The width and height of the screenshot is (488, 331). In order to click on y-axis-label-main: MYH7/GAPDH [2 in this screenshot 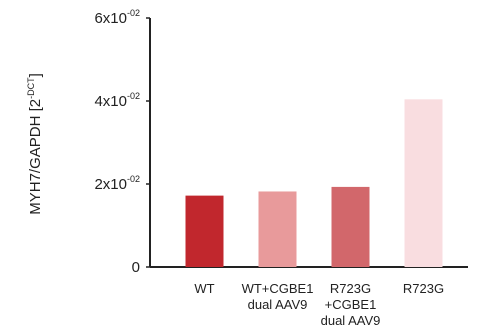, I will do `click(35, 157)`.